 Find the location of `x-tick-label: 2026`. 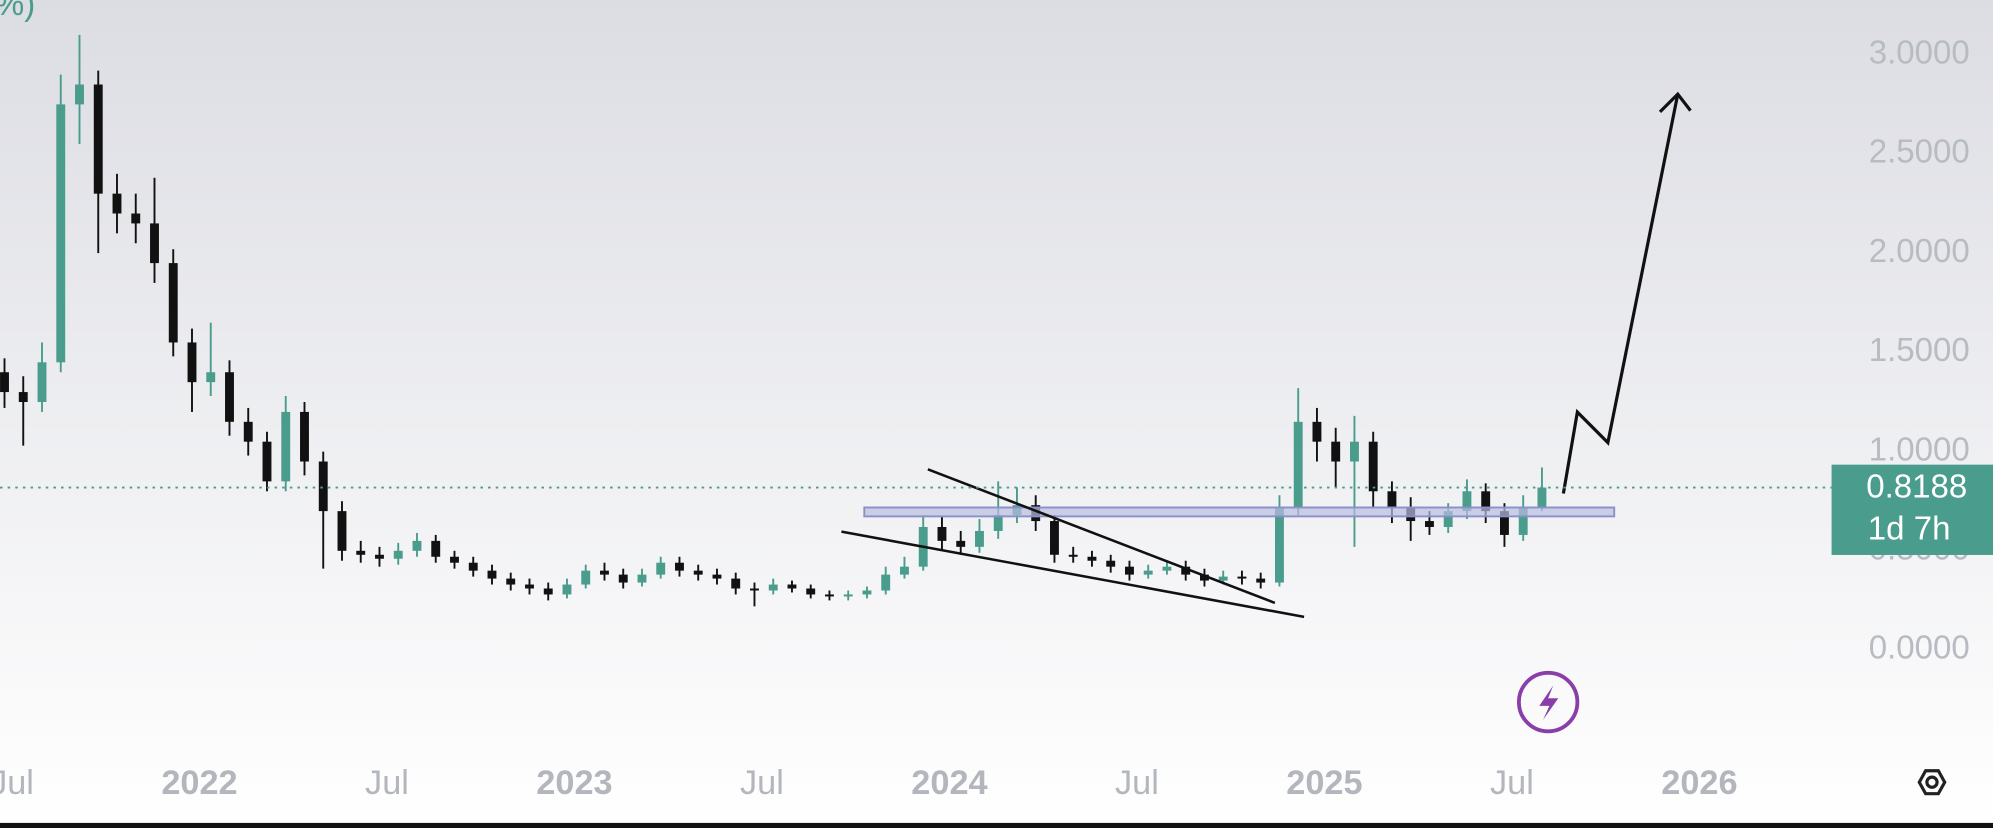

x-tick-label: 2026 is located at coordinates (1699, 783).